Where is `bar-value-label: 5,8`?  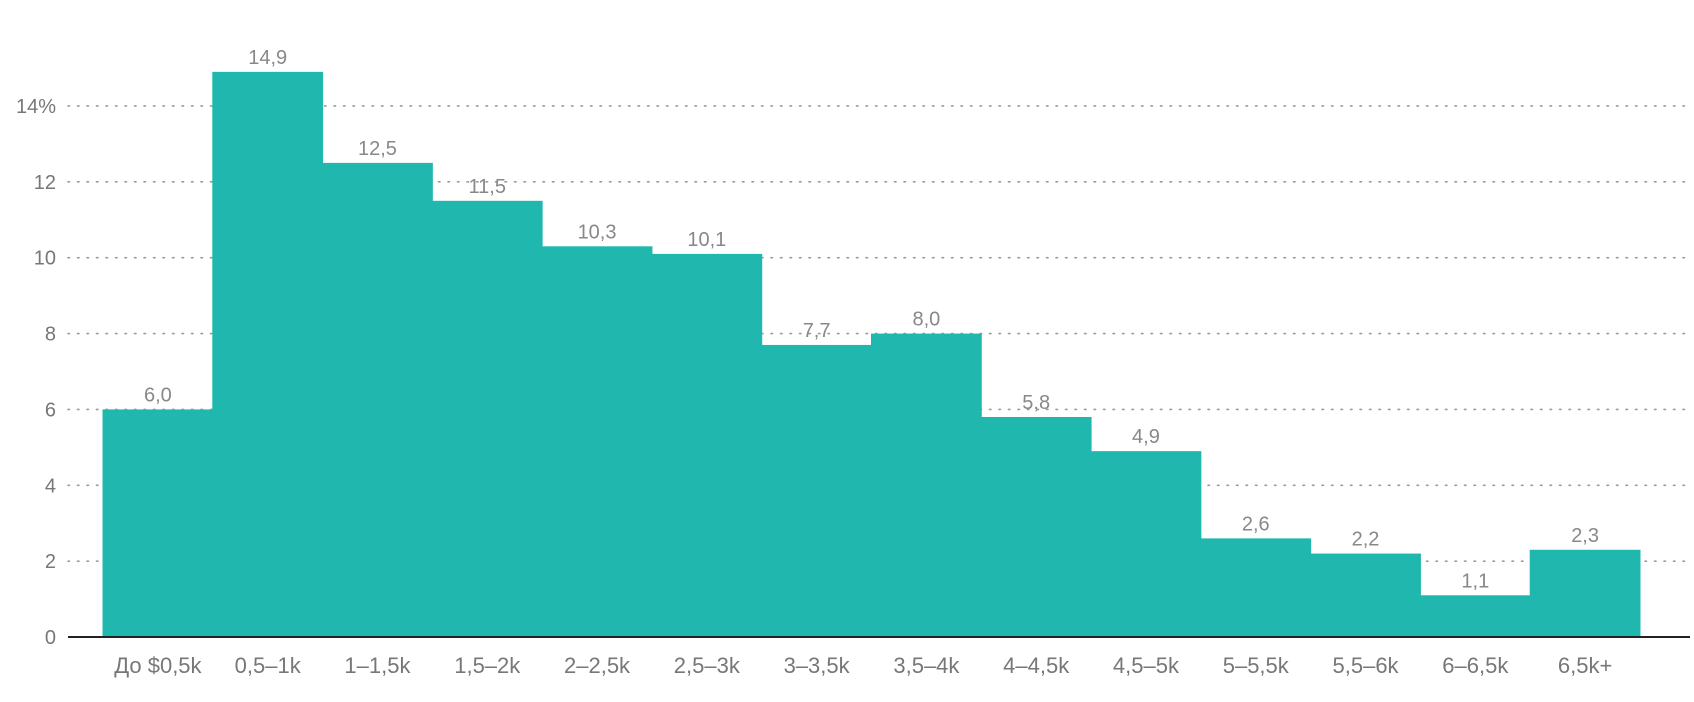
bar-value-label: 5,8 is located at coordinates (1036, 403).